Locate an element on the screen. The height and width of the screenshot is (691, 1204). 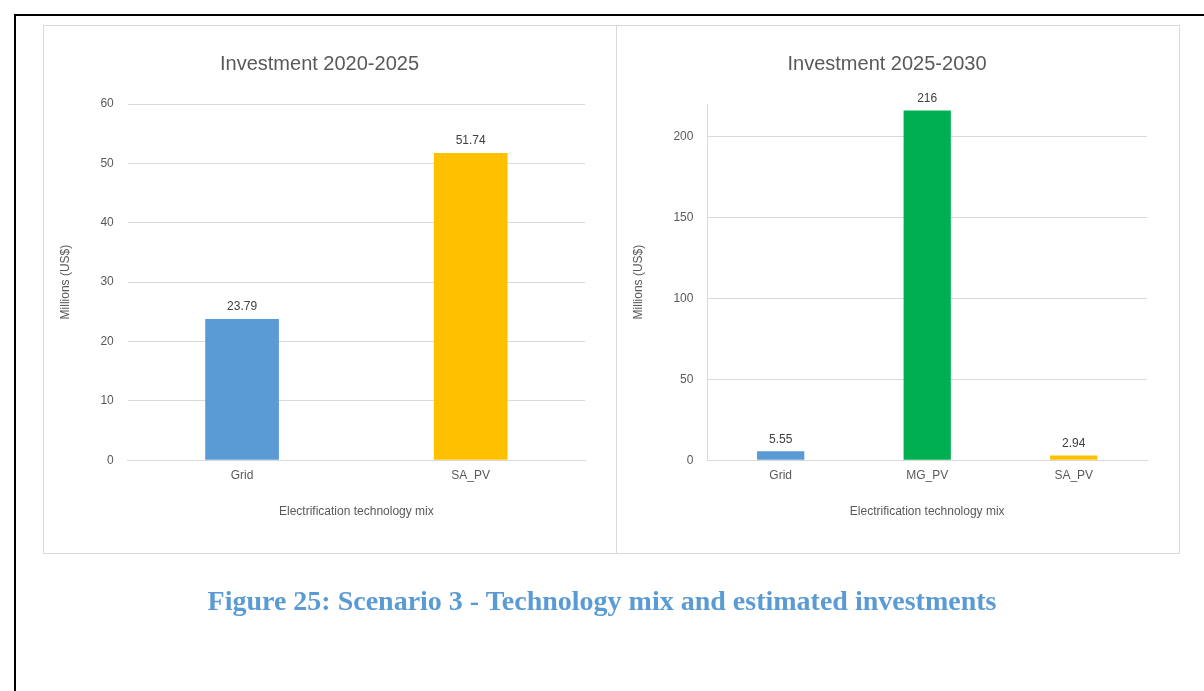
data-label: 23.79 is located at coordinates (242, 306).